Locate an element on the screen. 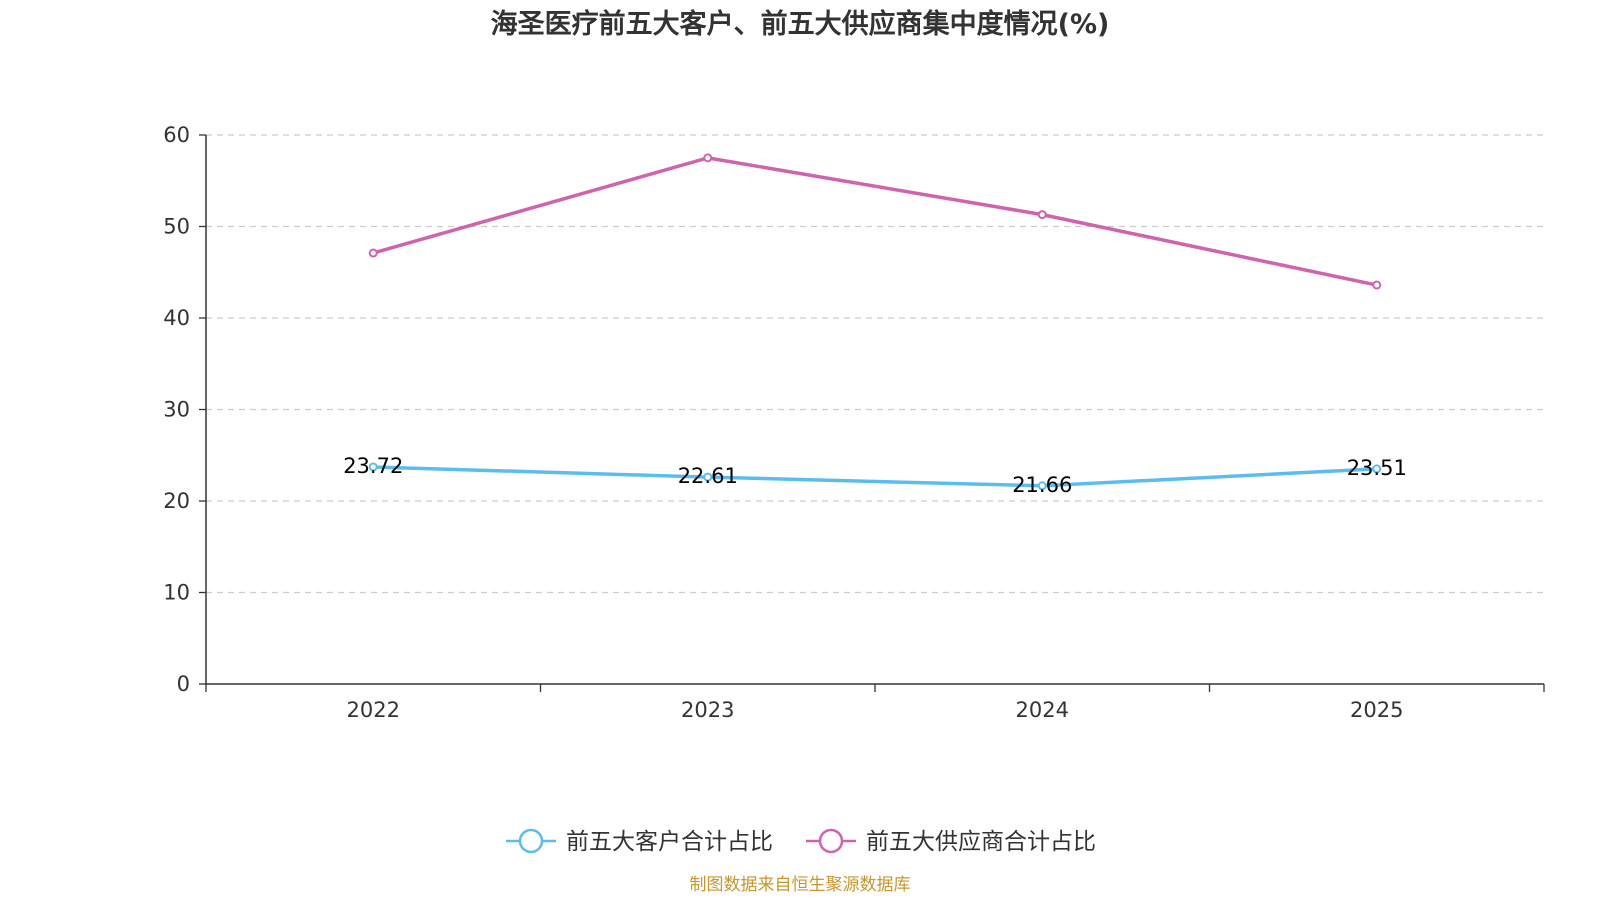 The image size is (1600, 900). data-label: 21.66 is located at coordinates (1042, 485).